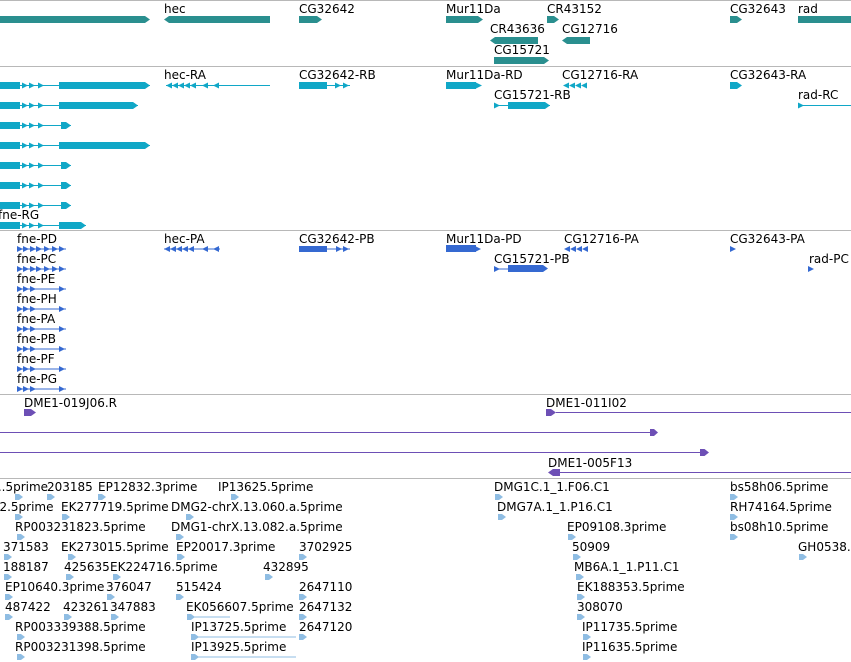  Describe the element at coordinates (80, 647) in the screenshot. I see `est-label: RP003231398.5prime` at that location.